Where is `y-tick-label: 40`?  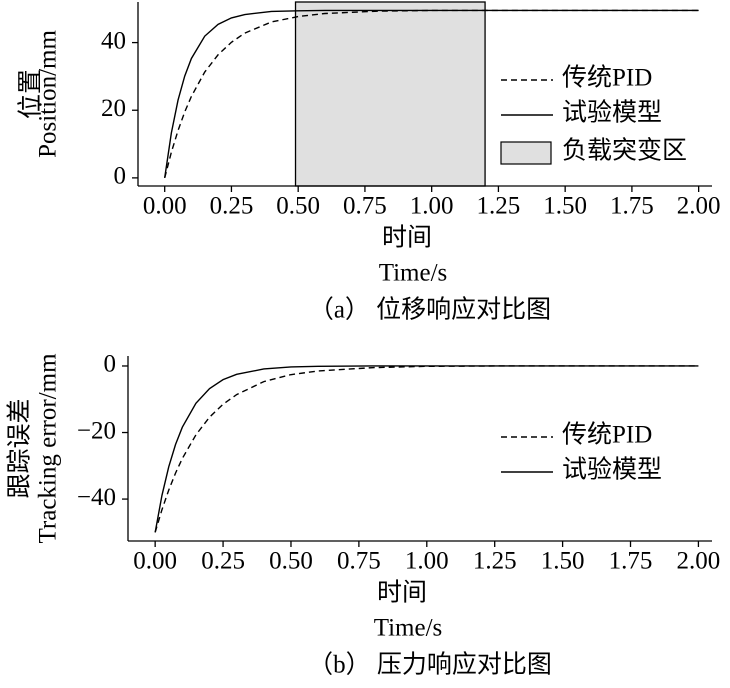 y-tick-label: 40 is located at coordinates (113, 40).